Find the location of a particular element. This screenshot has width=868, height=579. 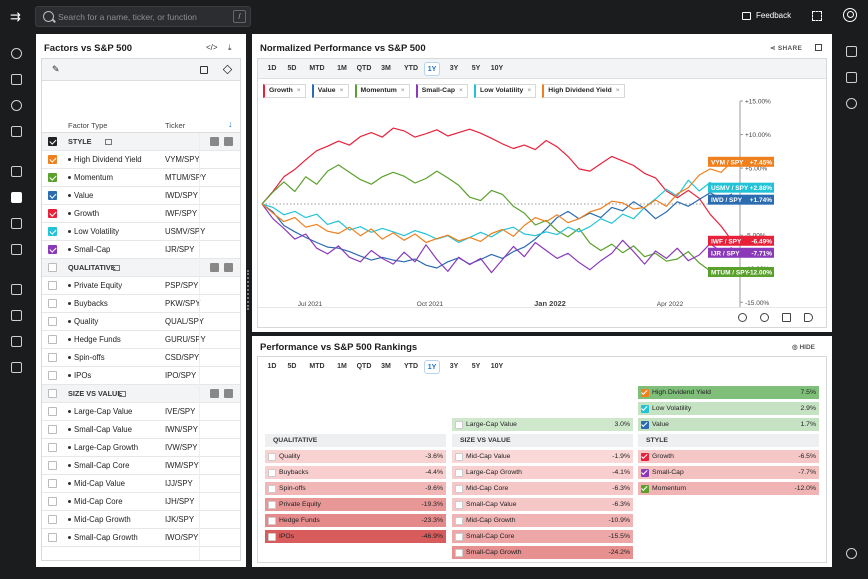

download-icon: ⤓ is located at coordinates (230, 47).